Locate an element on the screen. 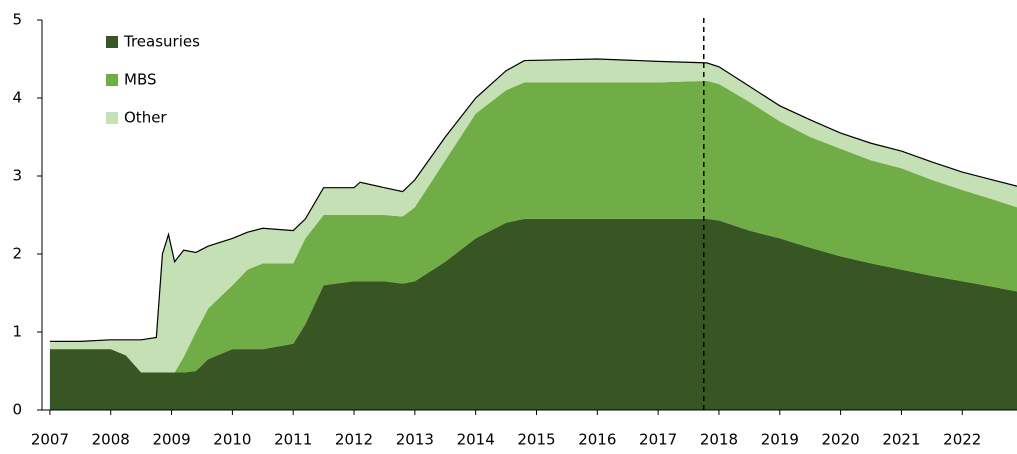  legend-label: Treasuries is located at coordinates (161, 42).